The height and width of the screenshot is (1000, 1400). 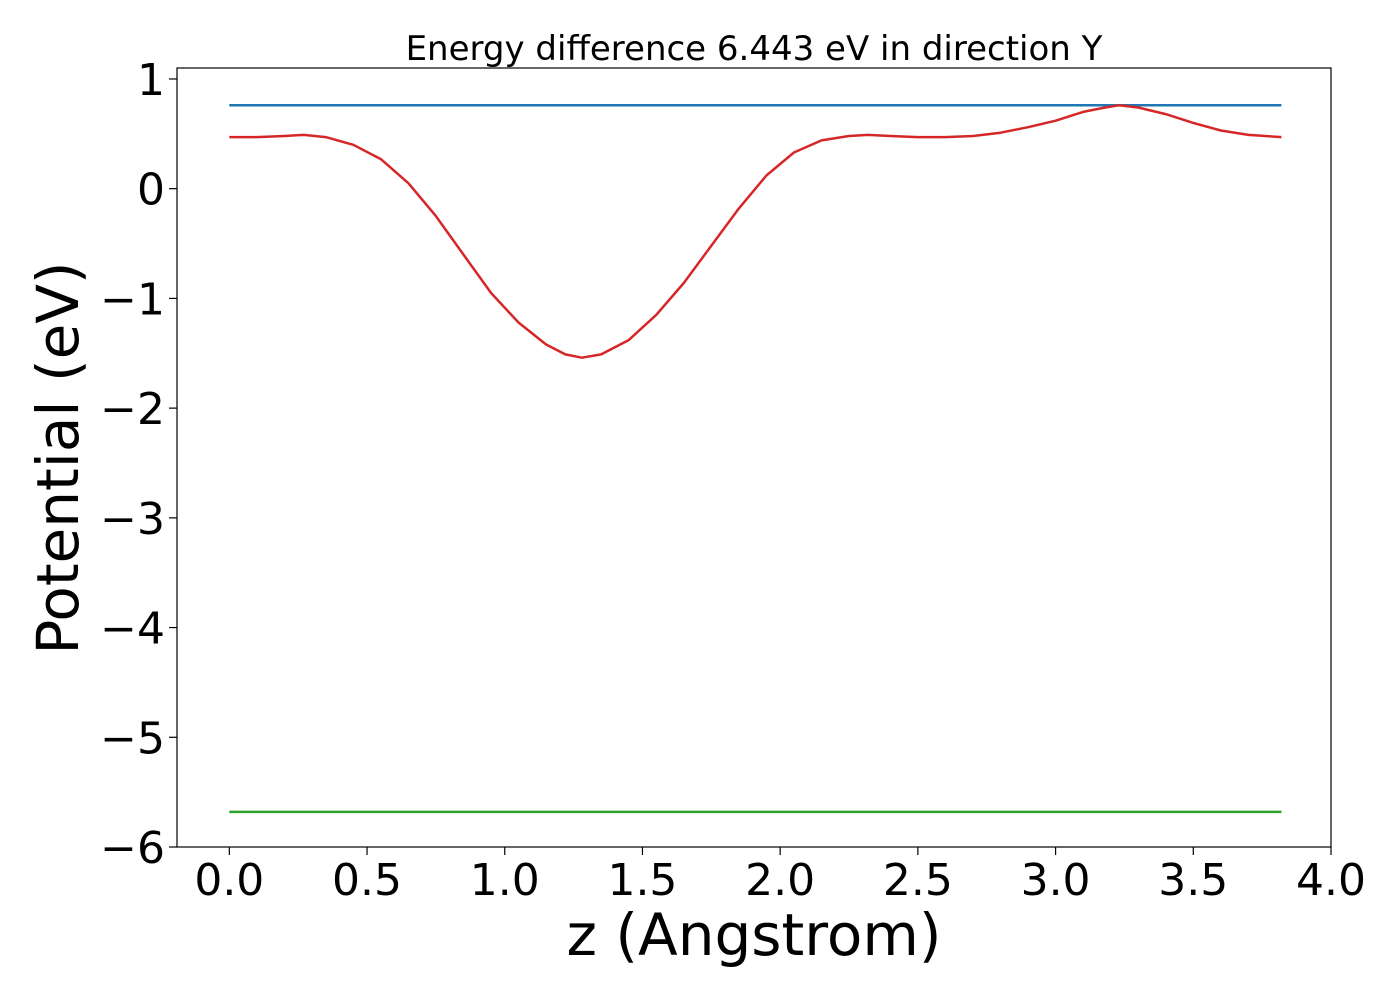 I want to click on y-tick-label-5: −4, so click(x=132, y=629).